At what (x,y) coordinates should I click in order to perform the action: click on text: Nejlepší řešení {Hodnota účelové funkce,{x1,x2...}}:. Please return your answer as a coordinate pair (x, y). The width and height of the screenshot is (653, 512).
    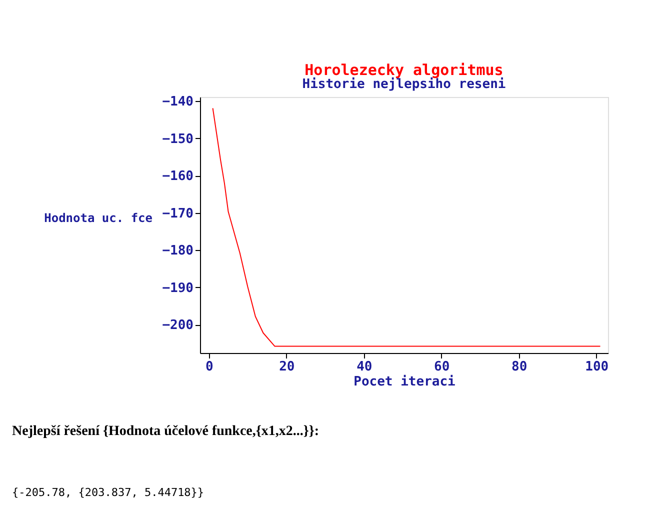
    Looking at the image, I should click on (166, 431).